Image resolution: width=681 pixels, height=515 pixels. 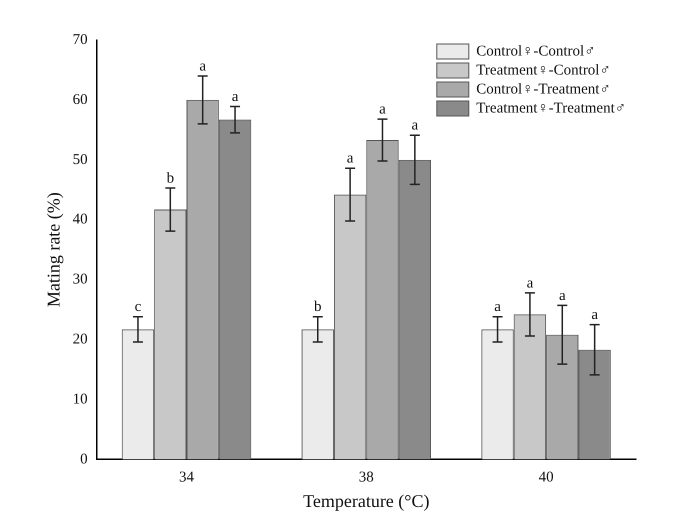 I want to click on y-tick-label: 20, so click(x=80, y=340).